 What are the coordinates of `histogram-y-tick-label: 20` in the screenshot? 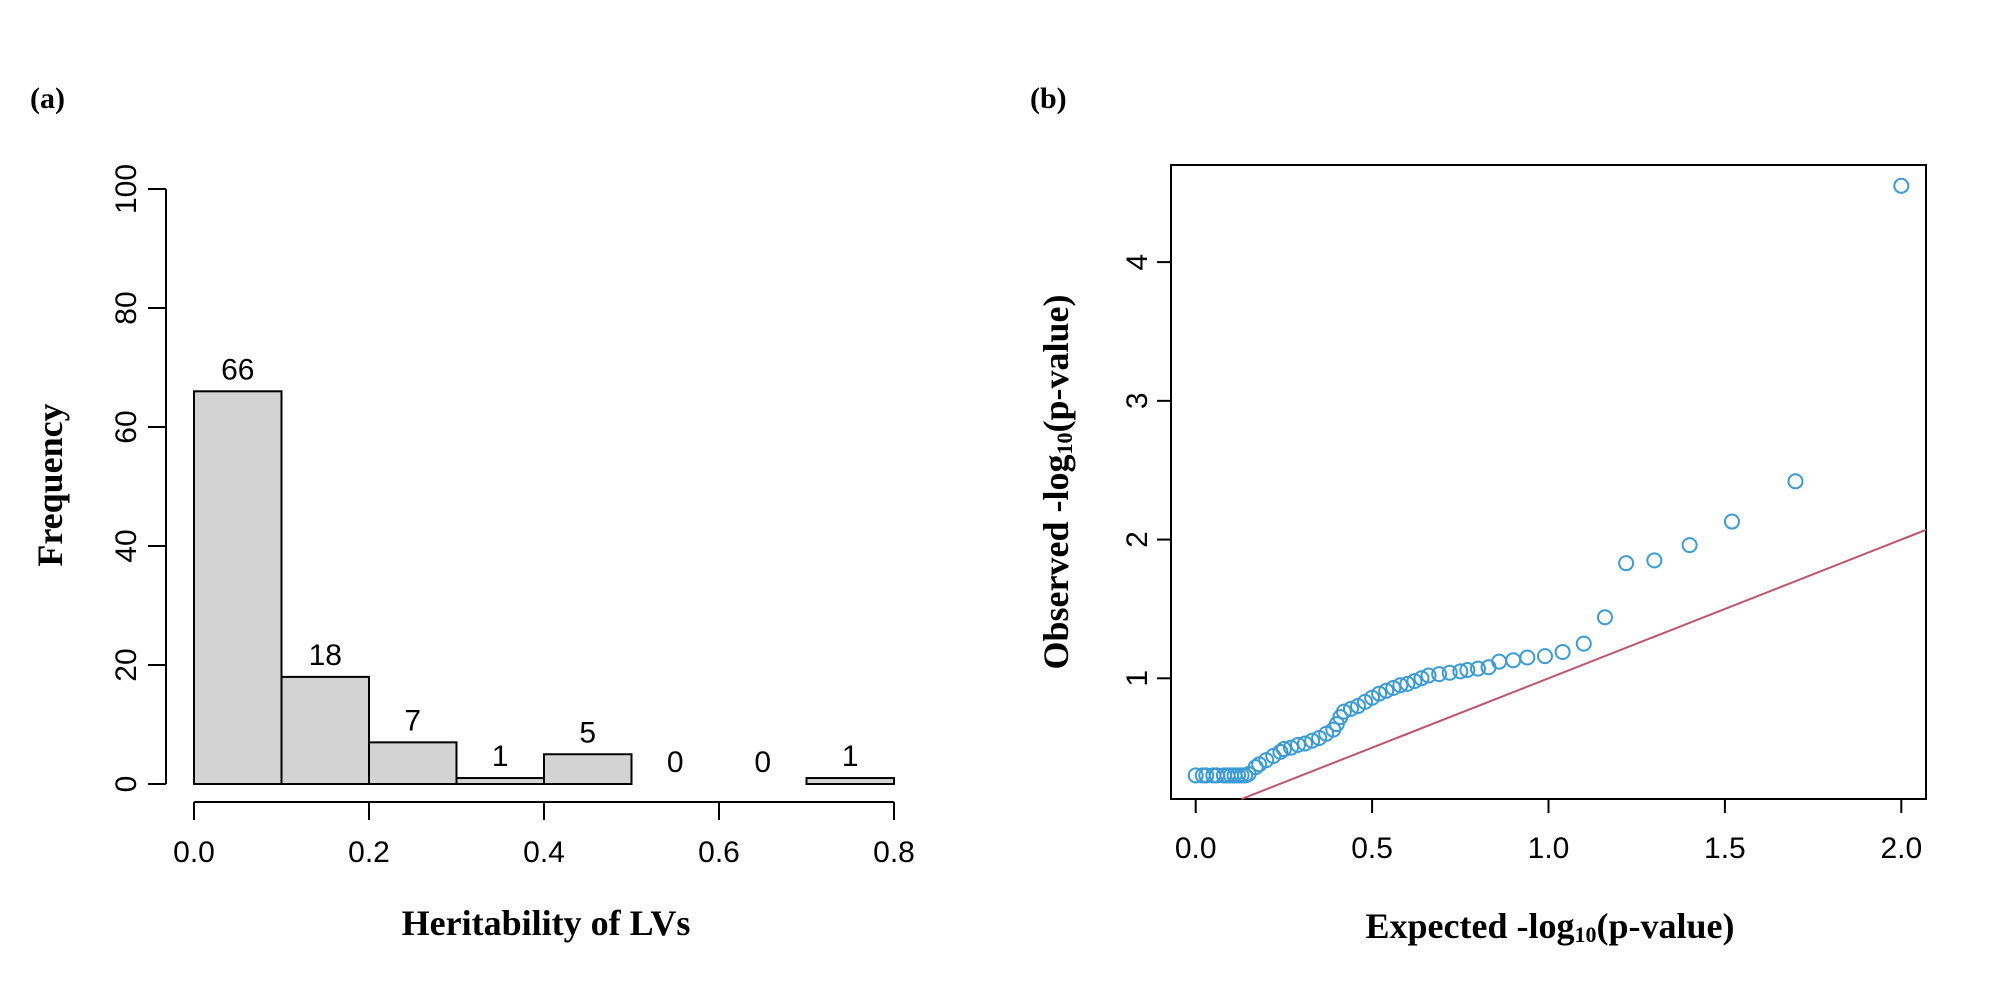 It's located at (126, 664).